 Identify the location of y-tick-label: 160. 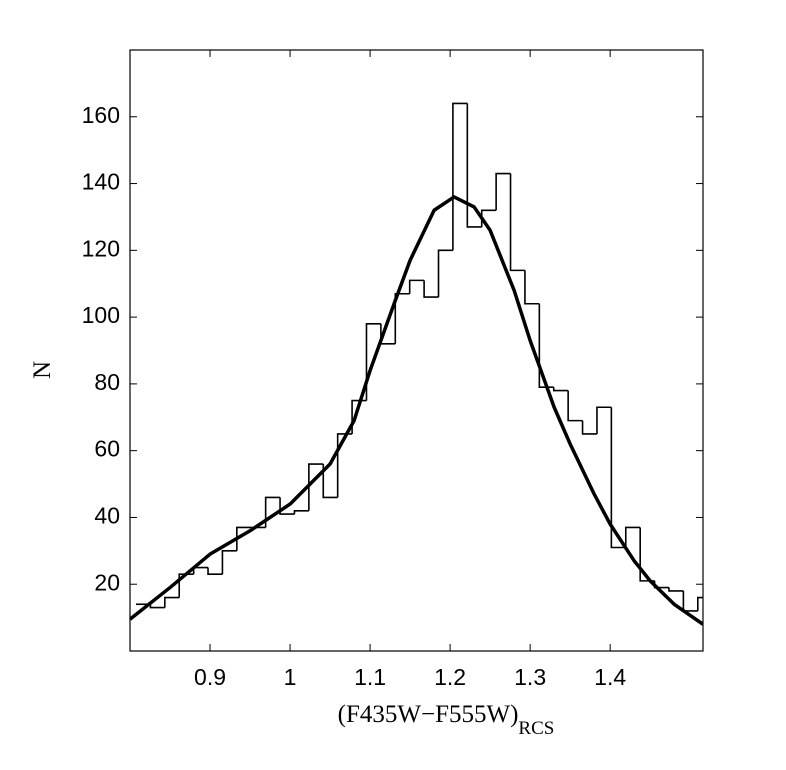
(101, 115).